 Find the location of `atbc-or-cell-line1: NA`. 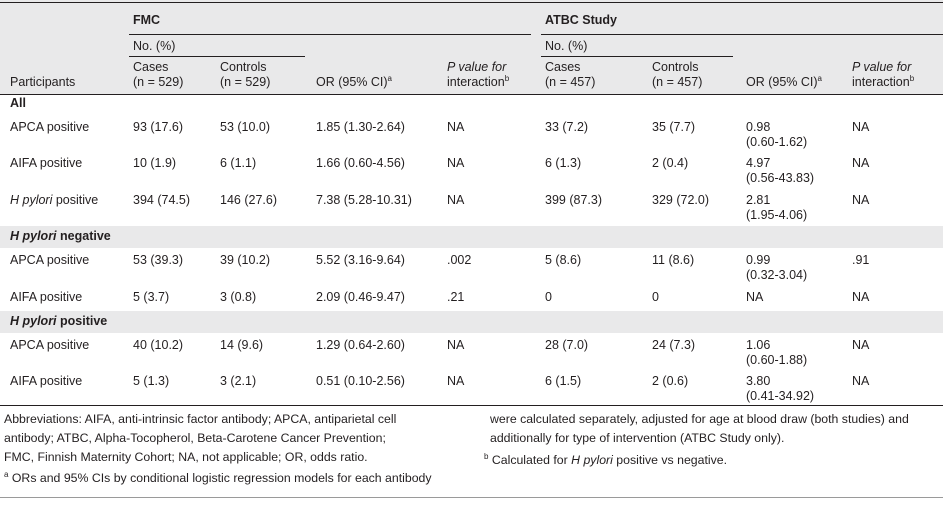

atbc-or-cell-line1: NA is located at coordinates (755, 297).